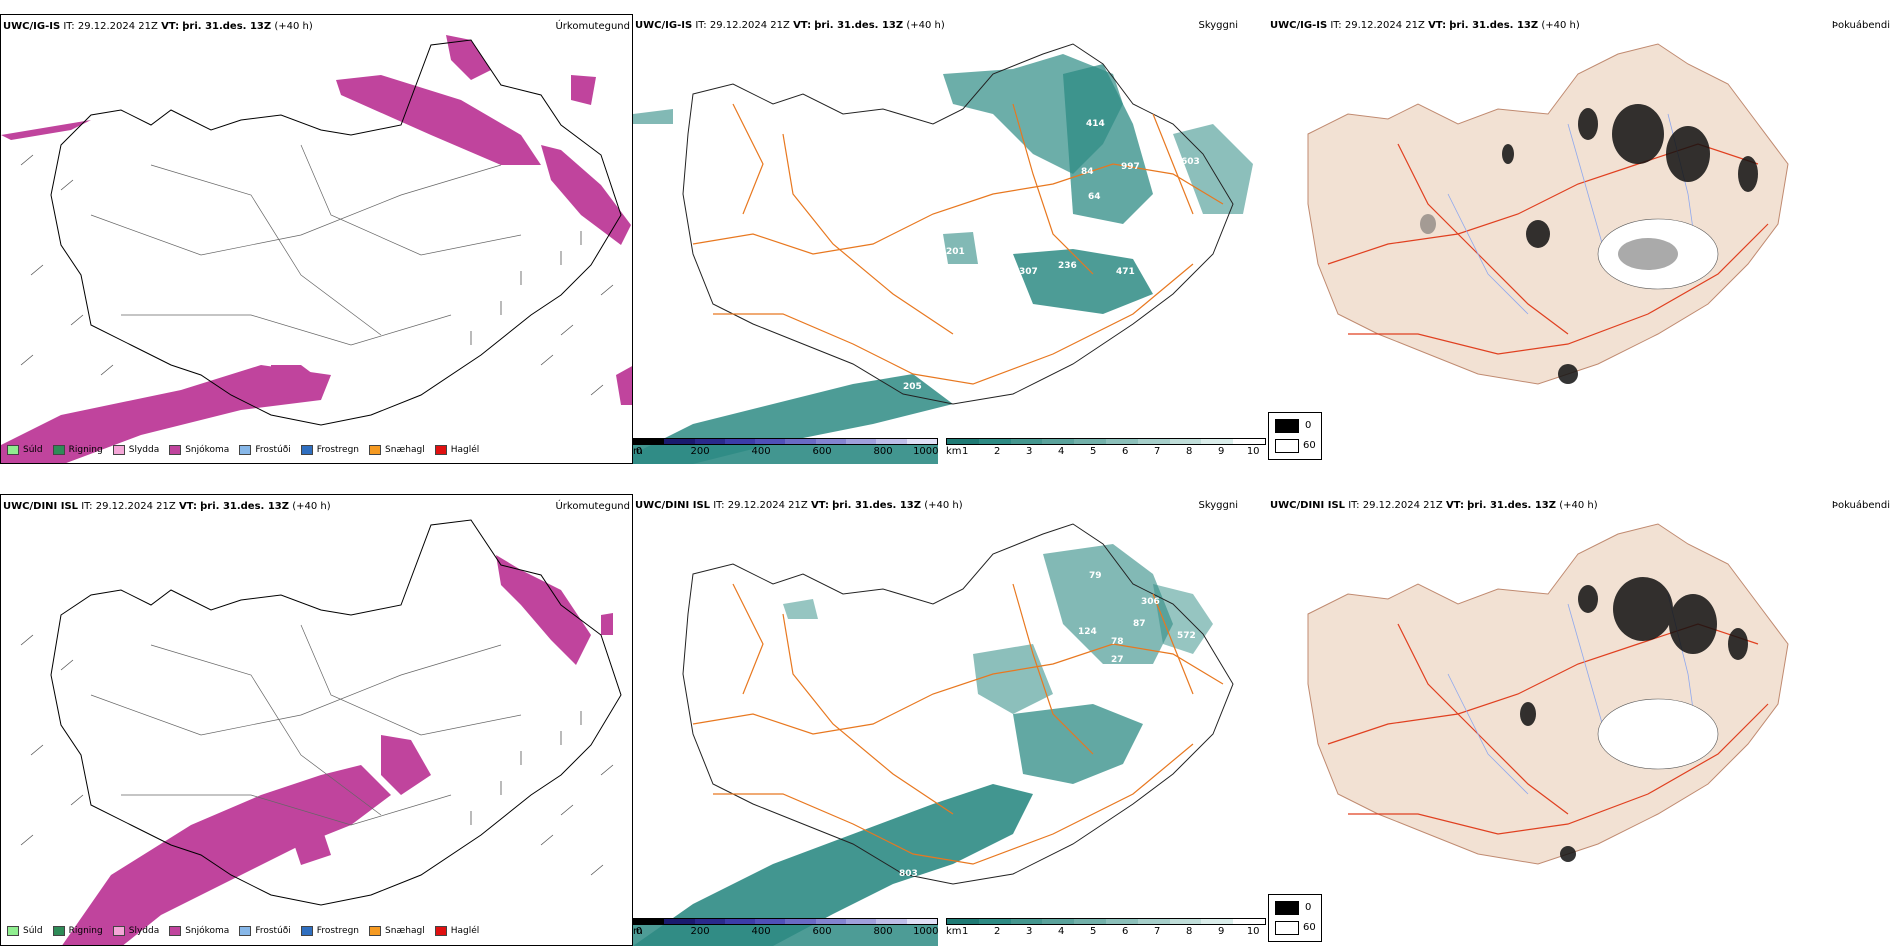 The width and height of the screenshot is (1900, 950). What do you see at coordinates (1139, 624) in the screenshot?
I see `svg-text: 87` at bounding box center [1139, 624].